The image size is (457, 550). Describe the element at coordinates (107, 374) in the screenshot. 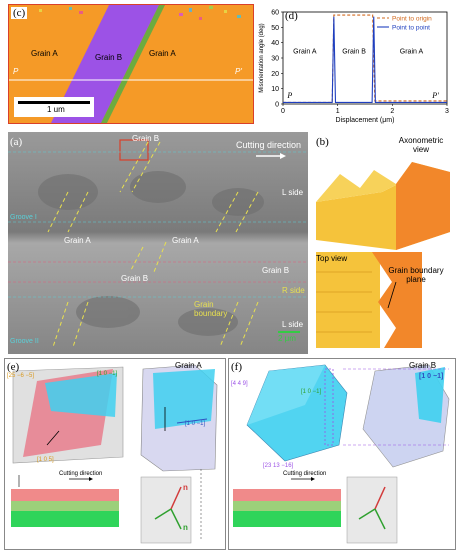

I see `grain-a-dir-2: [1 0 −1]` at that location.